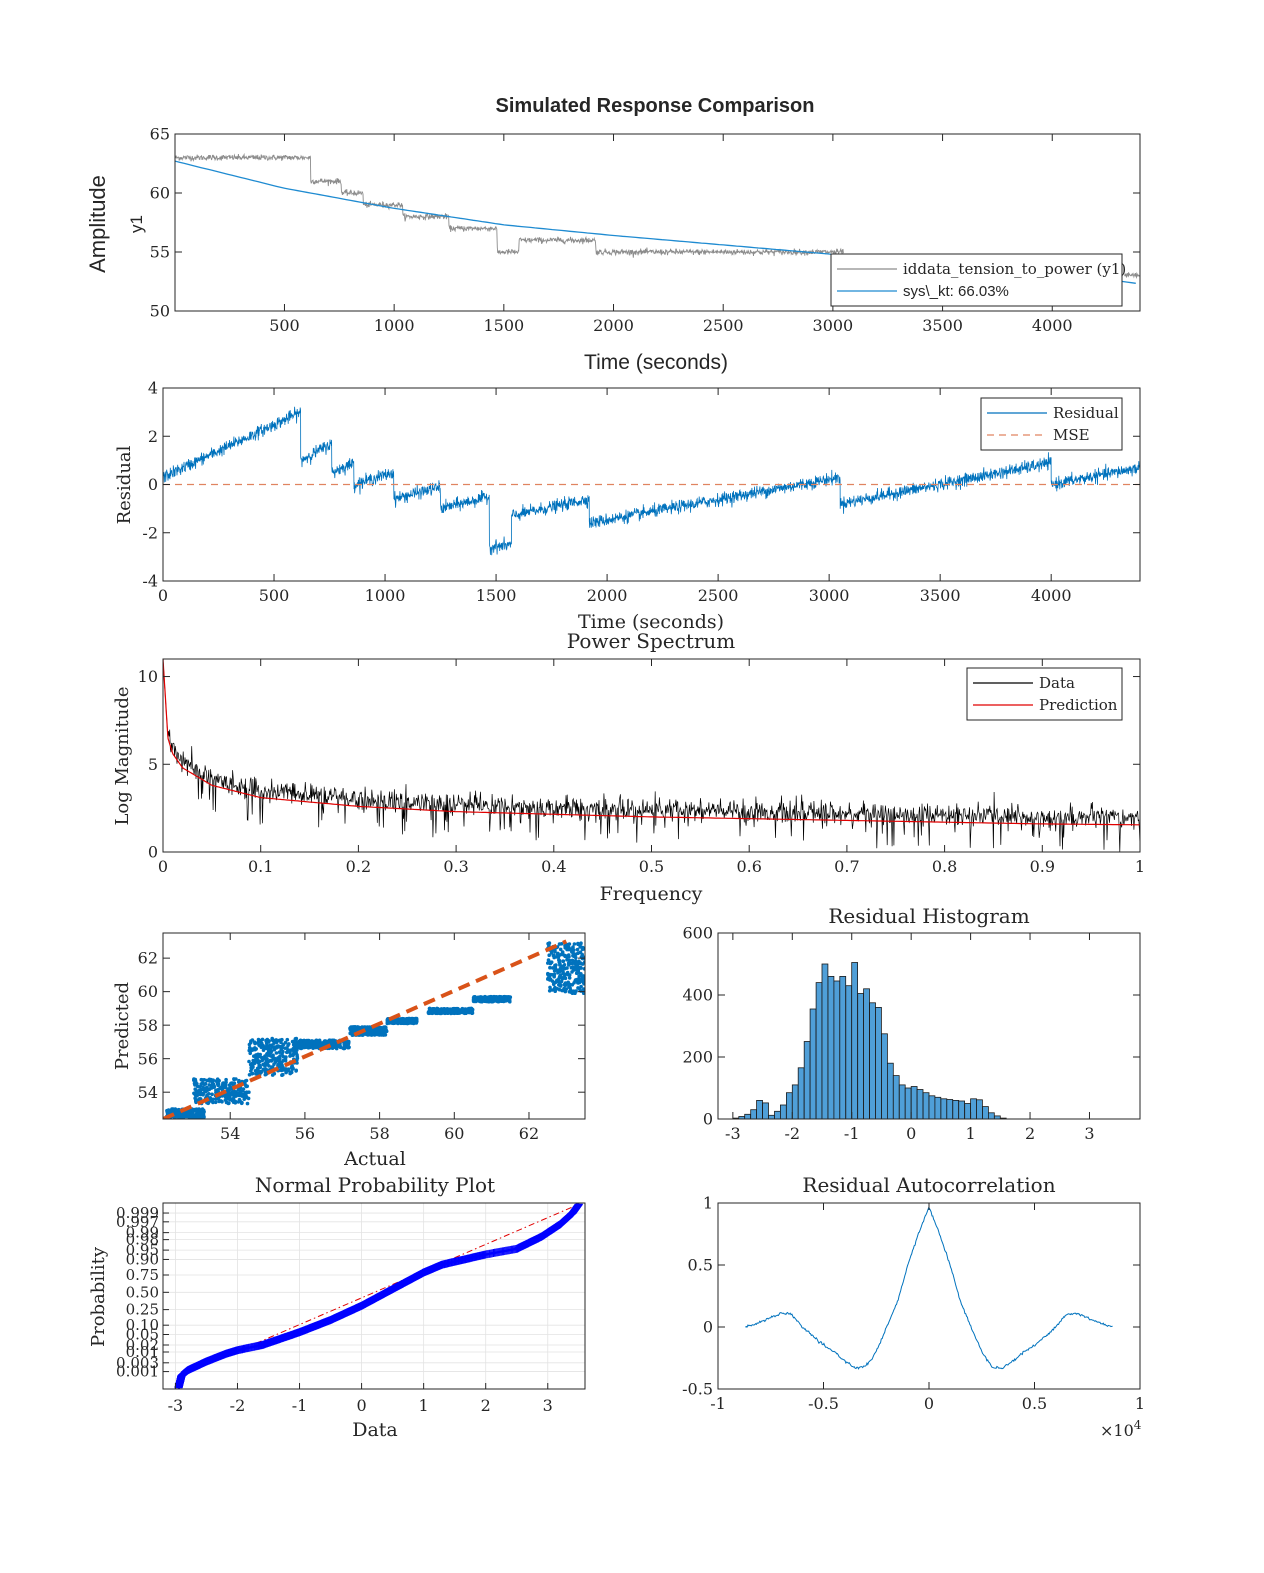  Describe the element at coordinates (613, 325) in the screenshot. I see `x-tick-label: 2000` at that location.